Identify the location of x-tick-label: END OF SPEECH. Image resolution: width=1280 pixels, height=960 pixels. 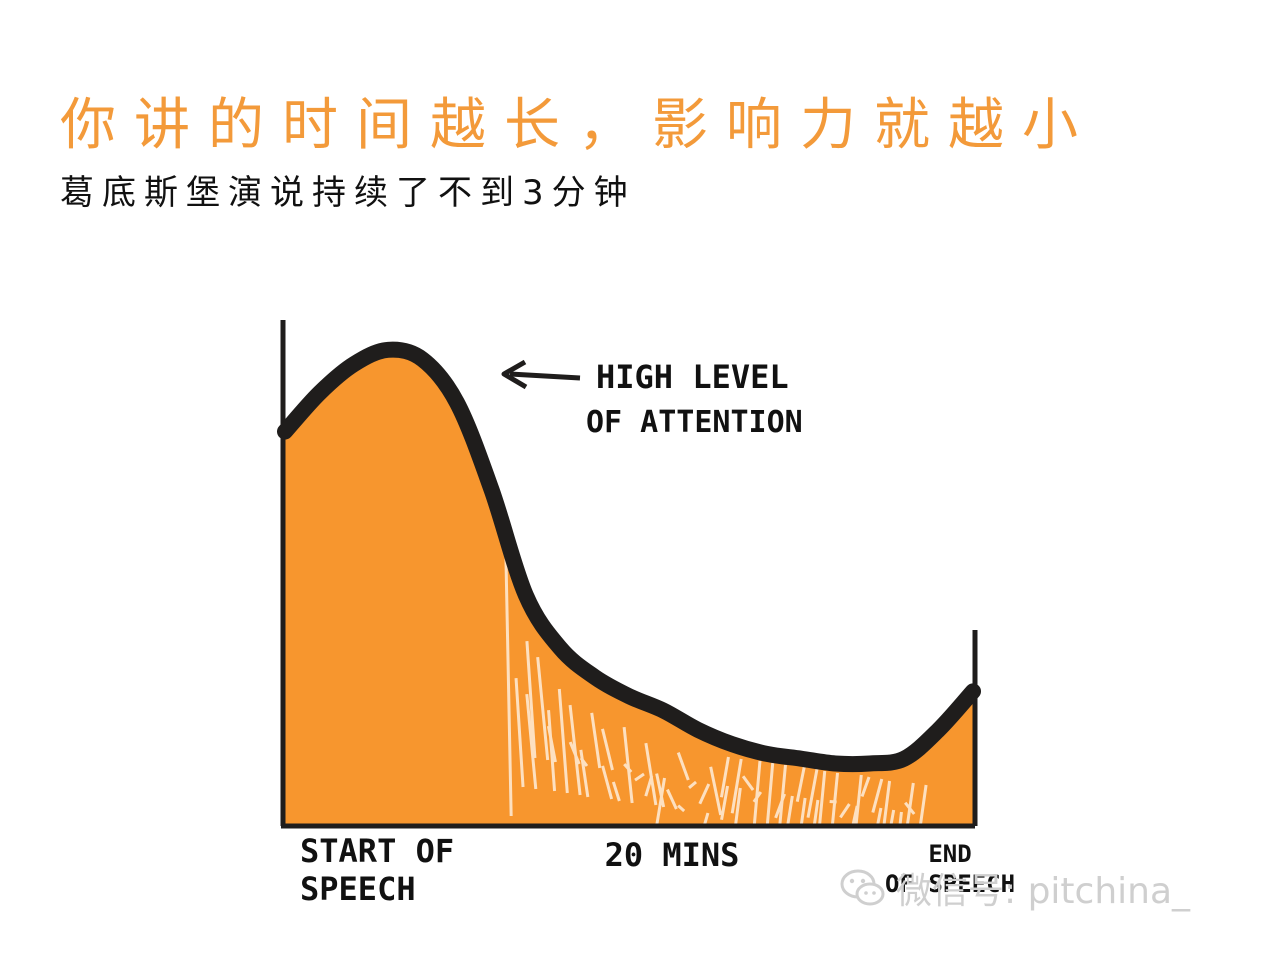
(950, 869).